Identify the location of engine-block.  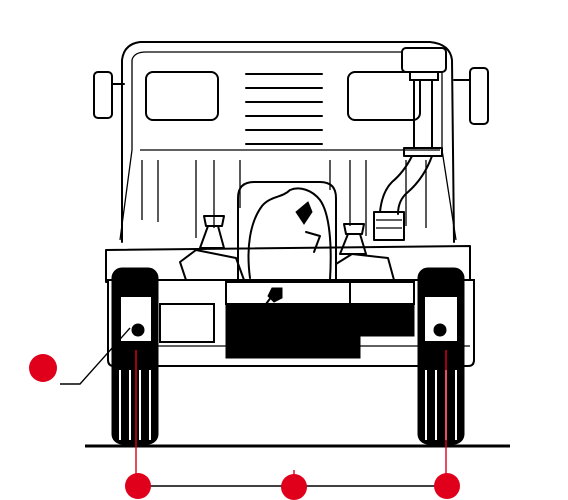
(287, 232).